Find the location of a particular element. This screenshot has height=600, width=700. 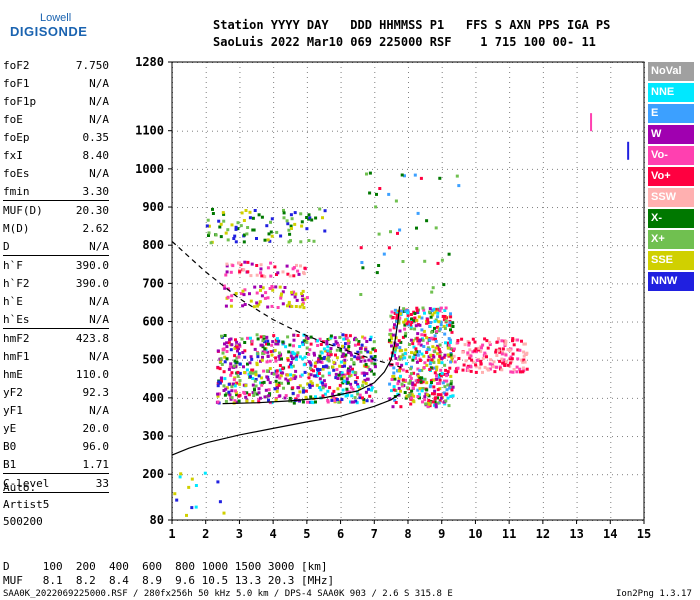

x-tick-label: 8 is located at coordinates (407, 534).